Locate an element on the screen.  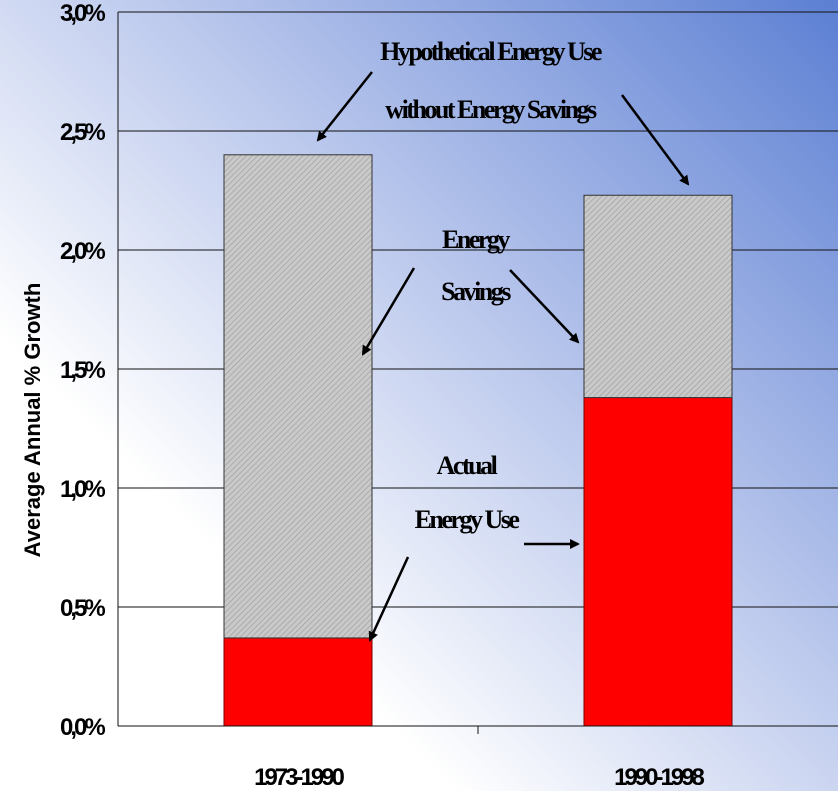
x-tick-labels: 1973-1990 1990-1998 is located at coordinates (480, 777).